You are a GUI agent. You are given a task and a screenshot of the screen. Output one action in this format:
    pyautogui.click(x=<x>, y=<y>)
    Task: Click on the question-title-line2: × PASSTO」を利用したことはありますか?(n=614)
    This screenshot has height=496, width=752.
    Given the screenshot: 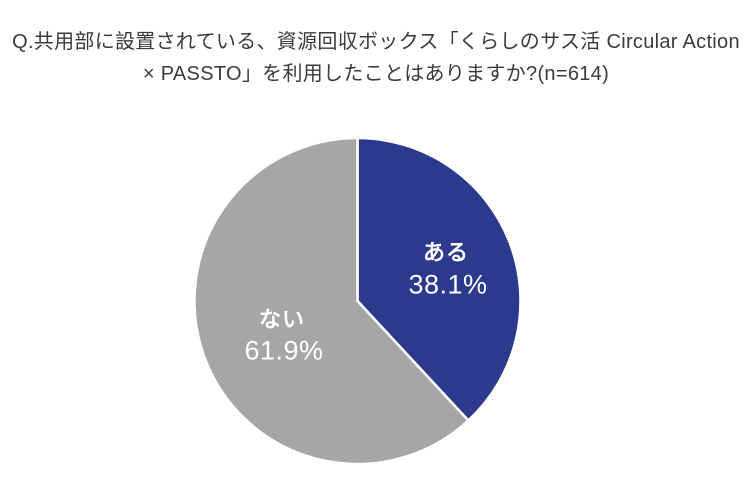 What is the action you would take?
    pyautogui.click(x=376, y=74)
    